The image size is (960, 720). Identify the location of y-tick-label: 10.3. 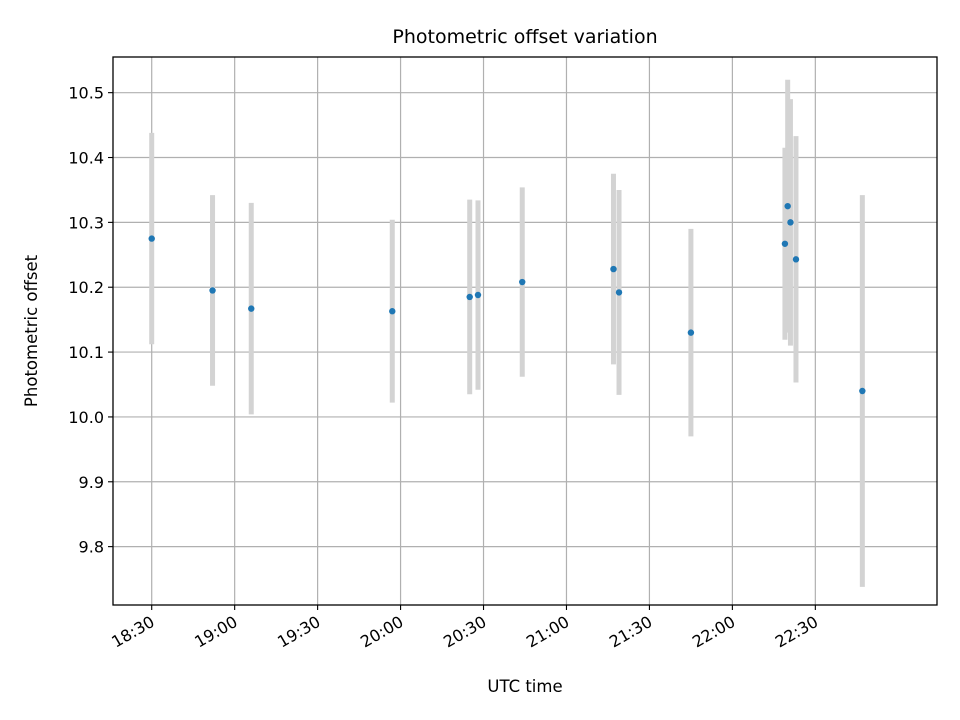
(86, 222).